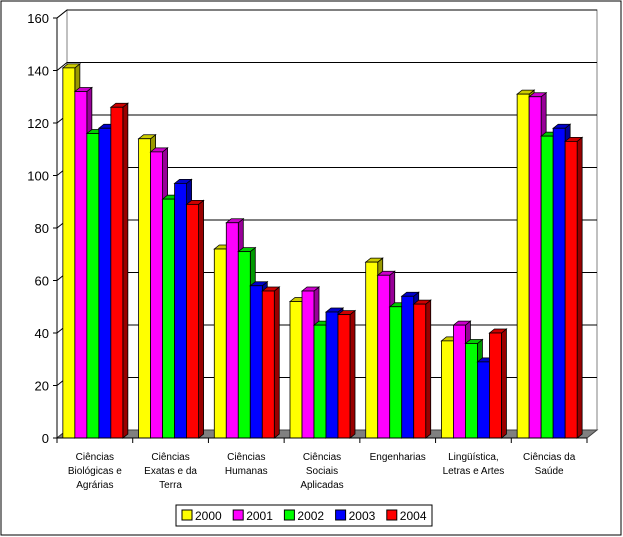 This screenshot has width=623, height=537. What do you see at coordinates (38, 18) in the screenshot?
I see `y-tick-label: 160` at bounding box center [38, 18].